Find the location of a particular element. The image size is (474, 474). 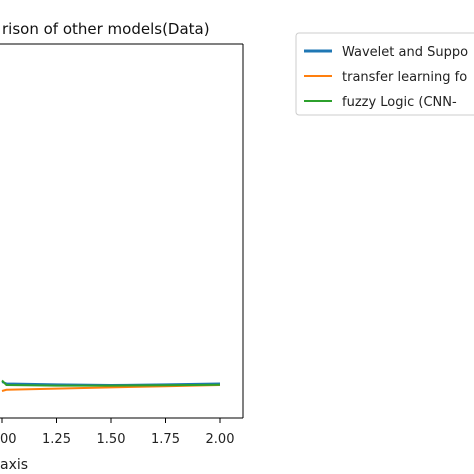

legend-label-3: fuzzy Logic (CNN- is located at coordinates (399, 102).